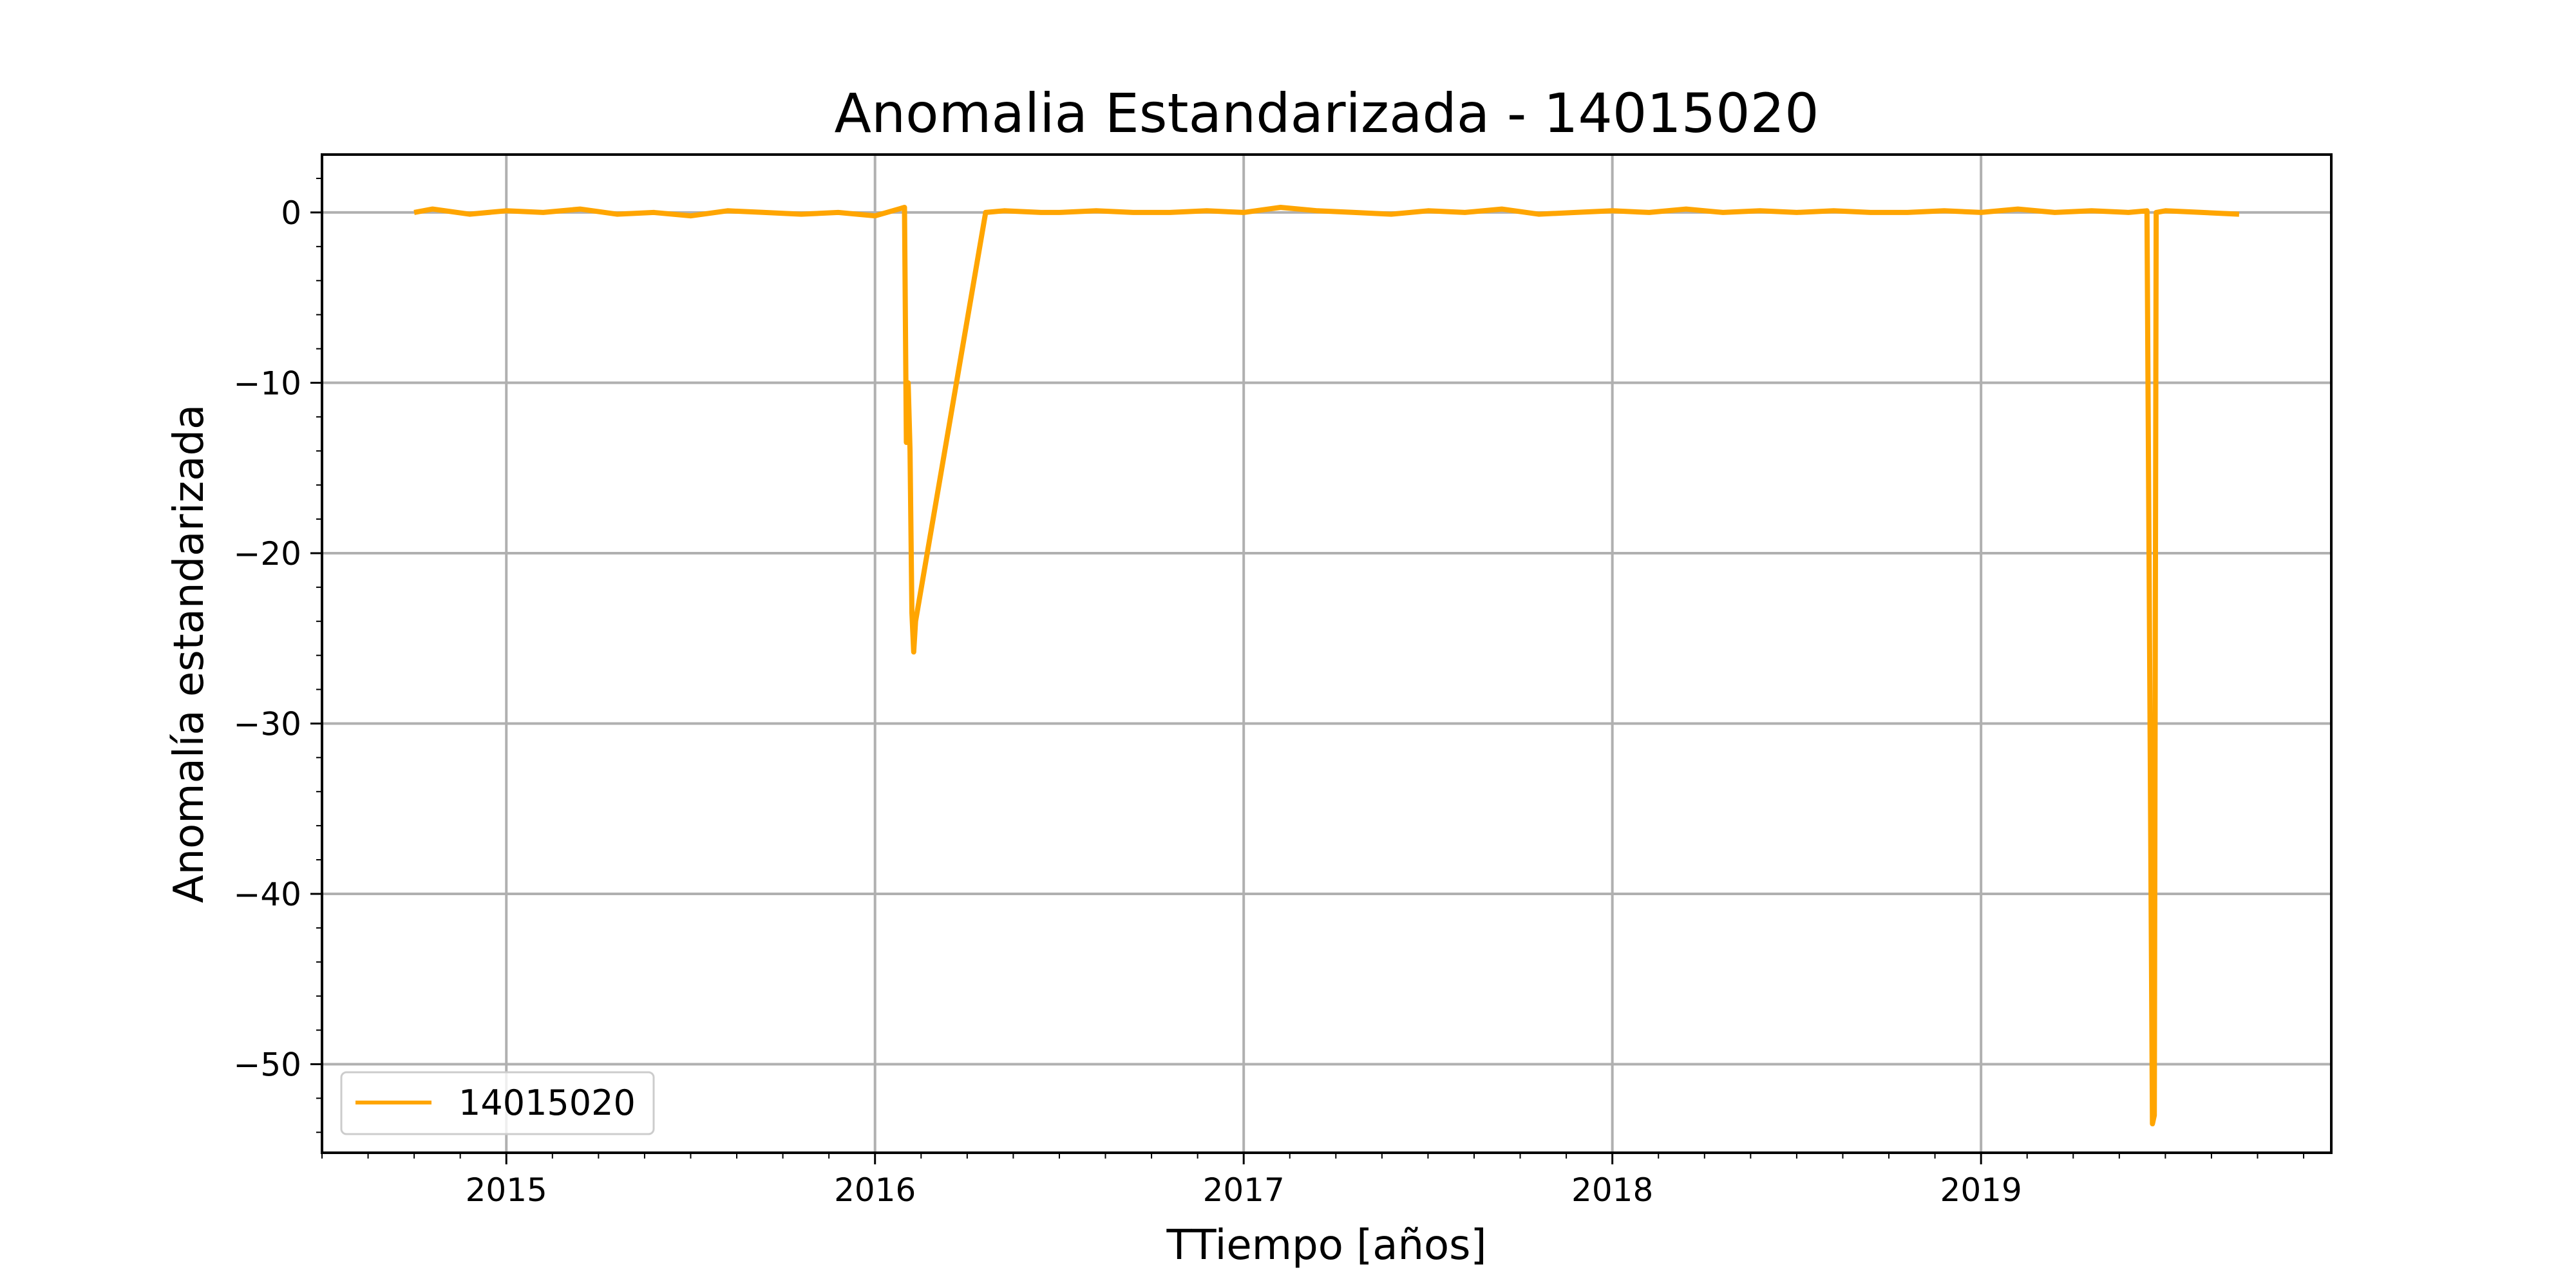 The width and height of the screenshot is (2576, 1288). I want to click on legend-box, so click(497, 1103).